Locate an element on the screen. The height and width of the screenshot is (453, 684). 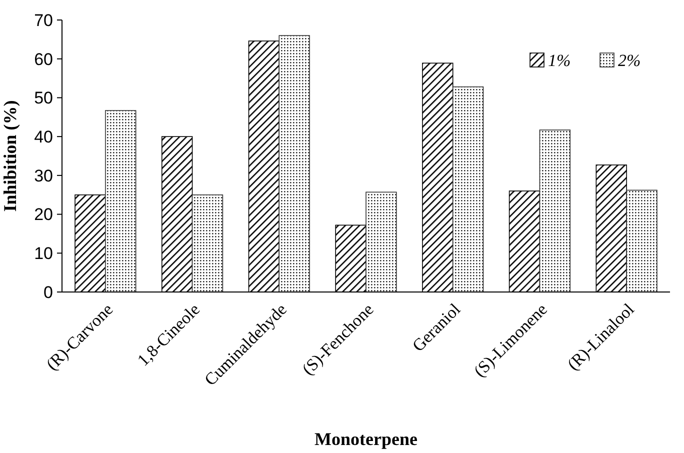
y-tick-label: 0 is located at coordinates (48, 292).